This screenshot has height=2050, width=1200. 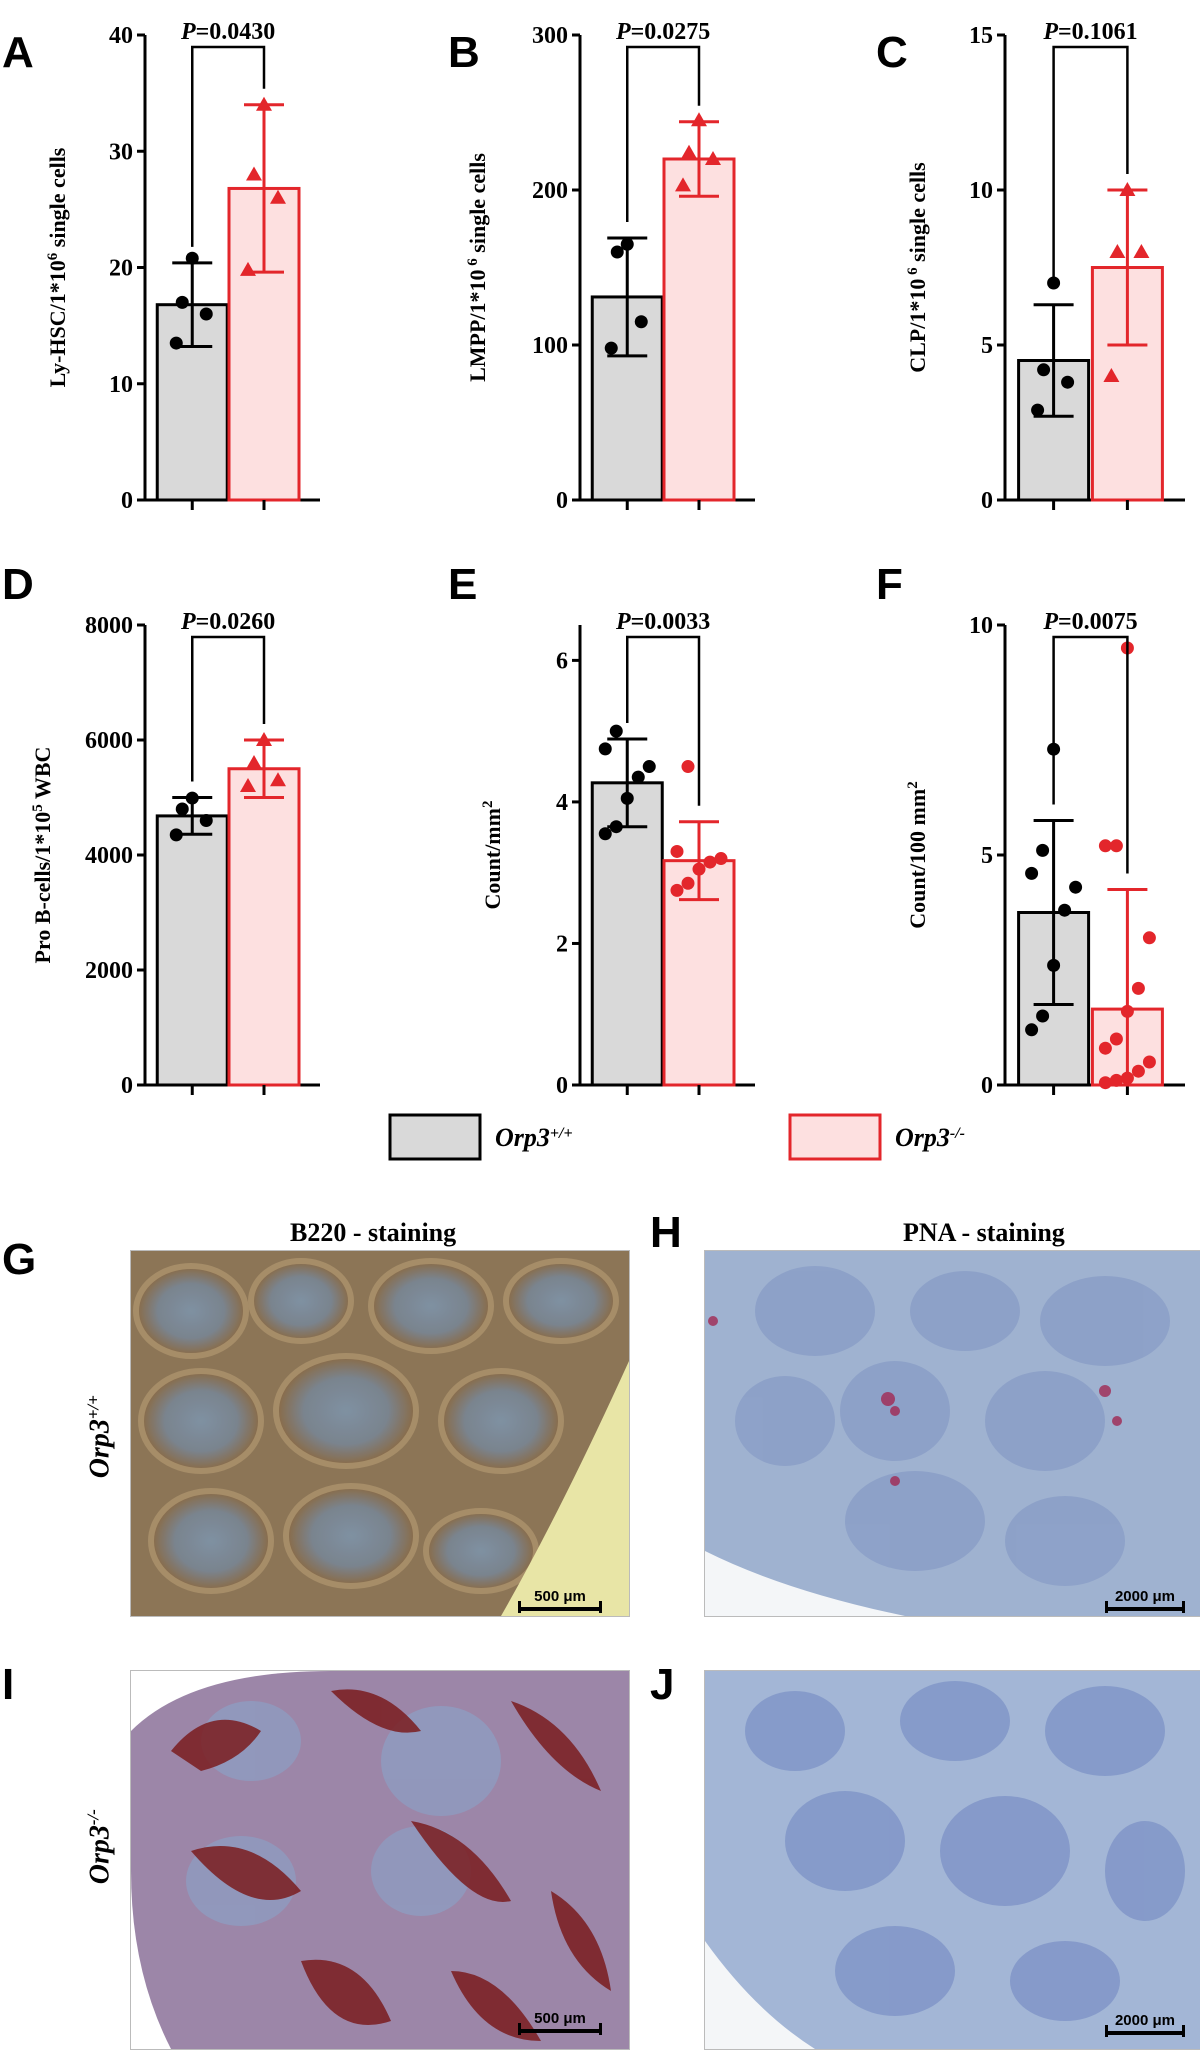 I want to click on micrograph-b220-knockout, so click(x=380, y=1860).